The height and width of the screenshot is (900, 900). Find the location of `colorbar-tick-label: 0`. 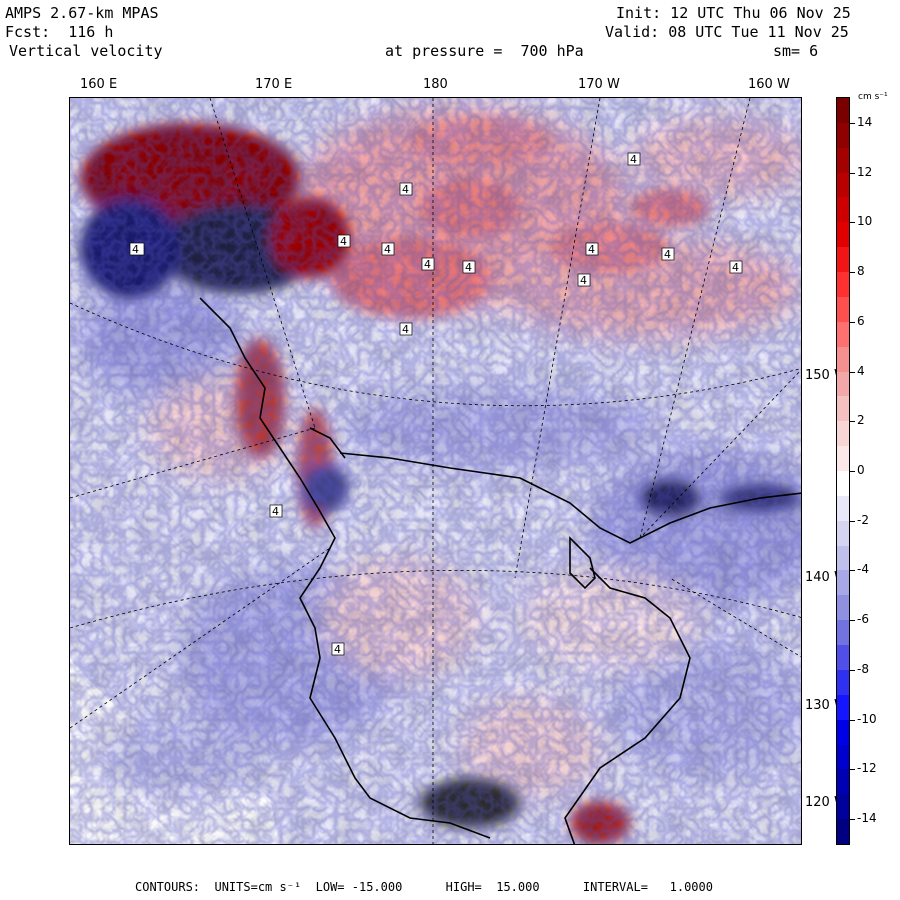

colorbar-tick-label: 0 is located at coordinates (861, 470).